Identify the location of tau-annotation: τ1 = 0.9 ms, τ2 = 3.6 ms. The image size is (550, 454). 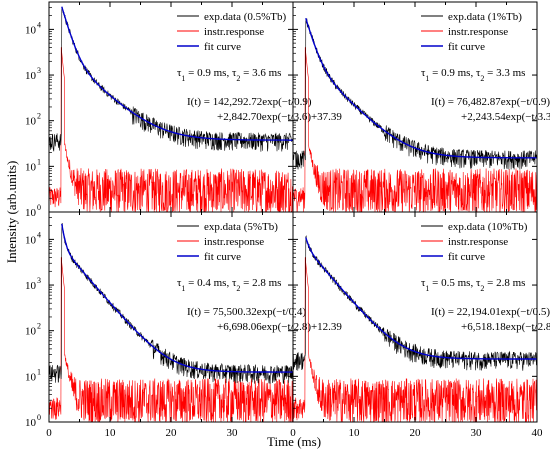
(229, 75).